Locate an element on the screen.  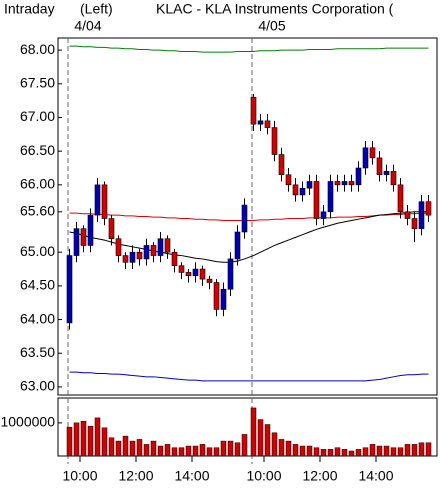
x-tick-label: 14:00 is located at coordinates (375, 476).